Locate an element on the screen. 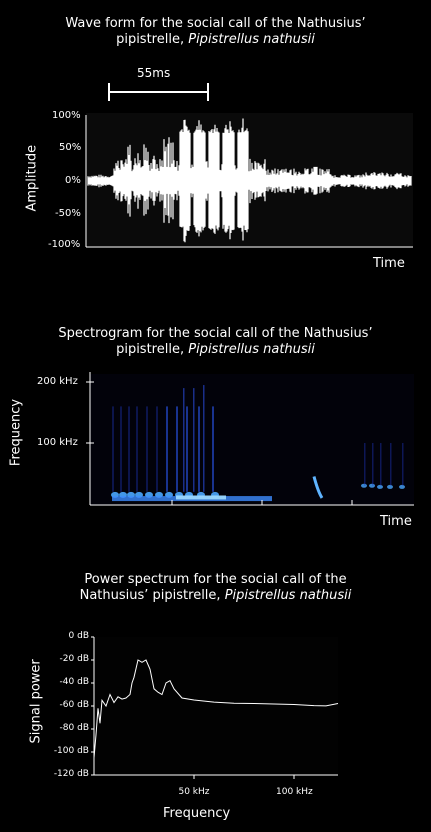 This screenshot has width=431, height=832. spectrum-plot-area is located at coordinates (216, 706).